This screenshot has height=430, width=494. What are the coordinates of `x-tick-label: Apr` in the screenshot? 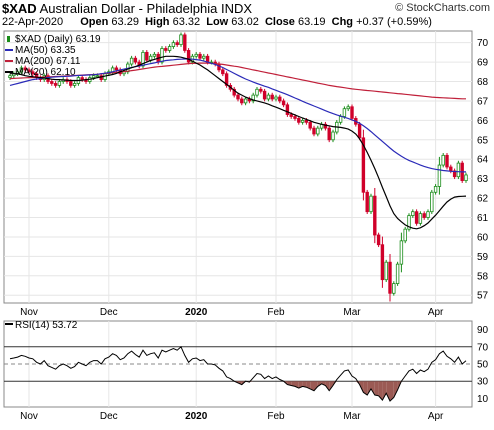 It's located at (436, 312).